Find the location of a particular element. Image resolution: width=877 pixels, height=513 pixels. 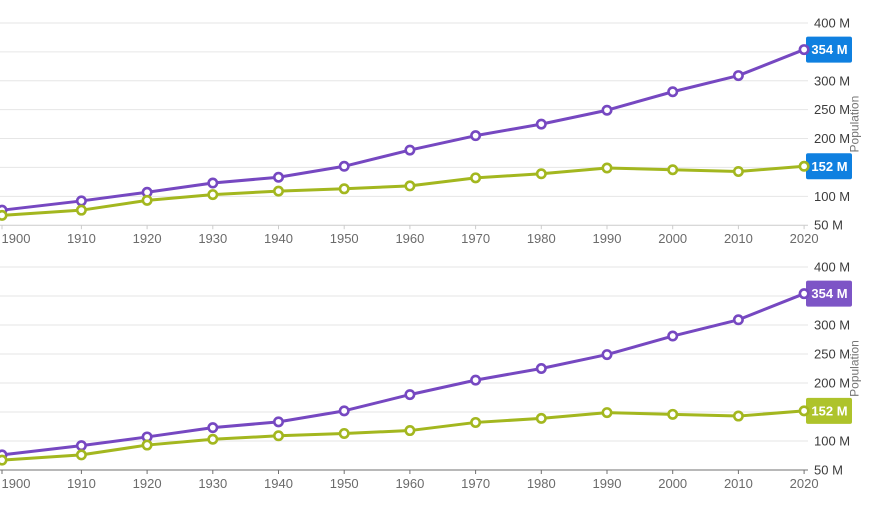

x-axis-label: 1990 is located at coordinates (607, 483).